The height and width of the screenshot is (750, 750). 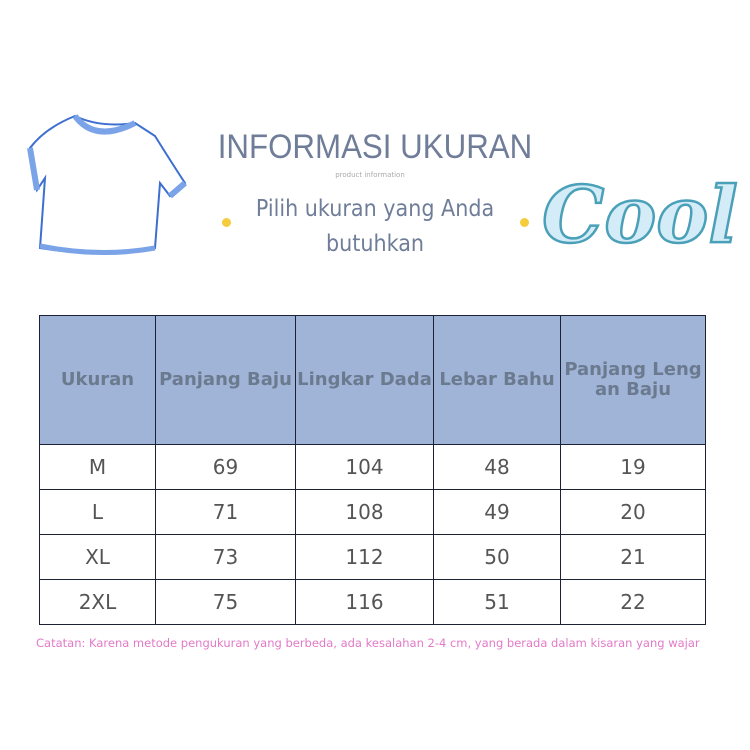 What do you see at coordinates (364, 512) in the screenshot?
I see `table-cell: 108` at bounding box center [364, 512].